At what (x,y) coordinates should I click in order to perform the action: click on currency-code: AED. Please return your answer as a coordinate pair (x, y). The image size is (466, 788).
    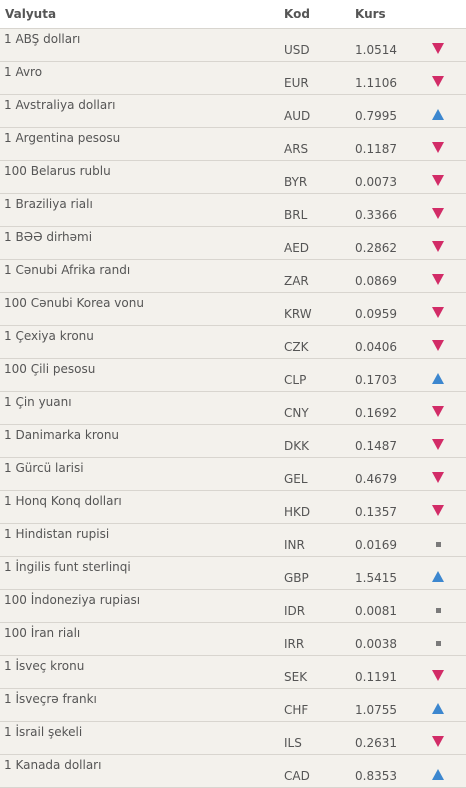
    Looking at the image, I should click on (297, 248).